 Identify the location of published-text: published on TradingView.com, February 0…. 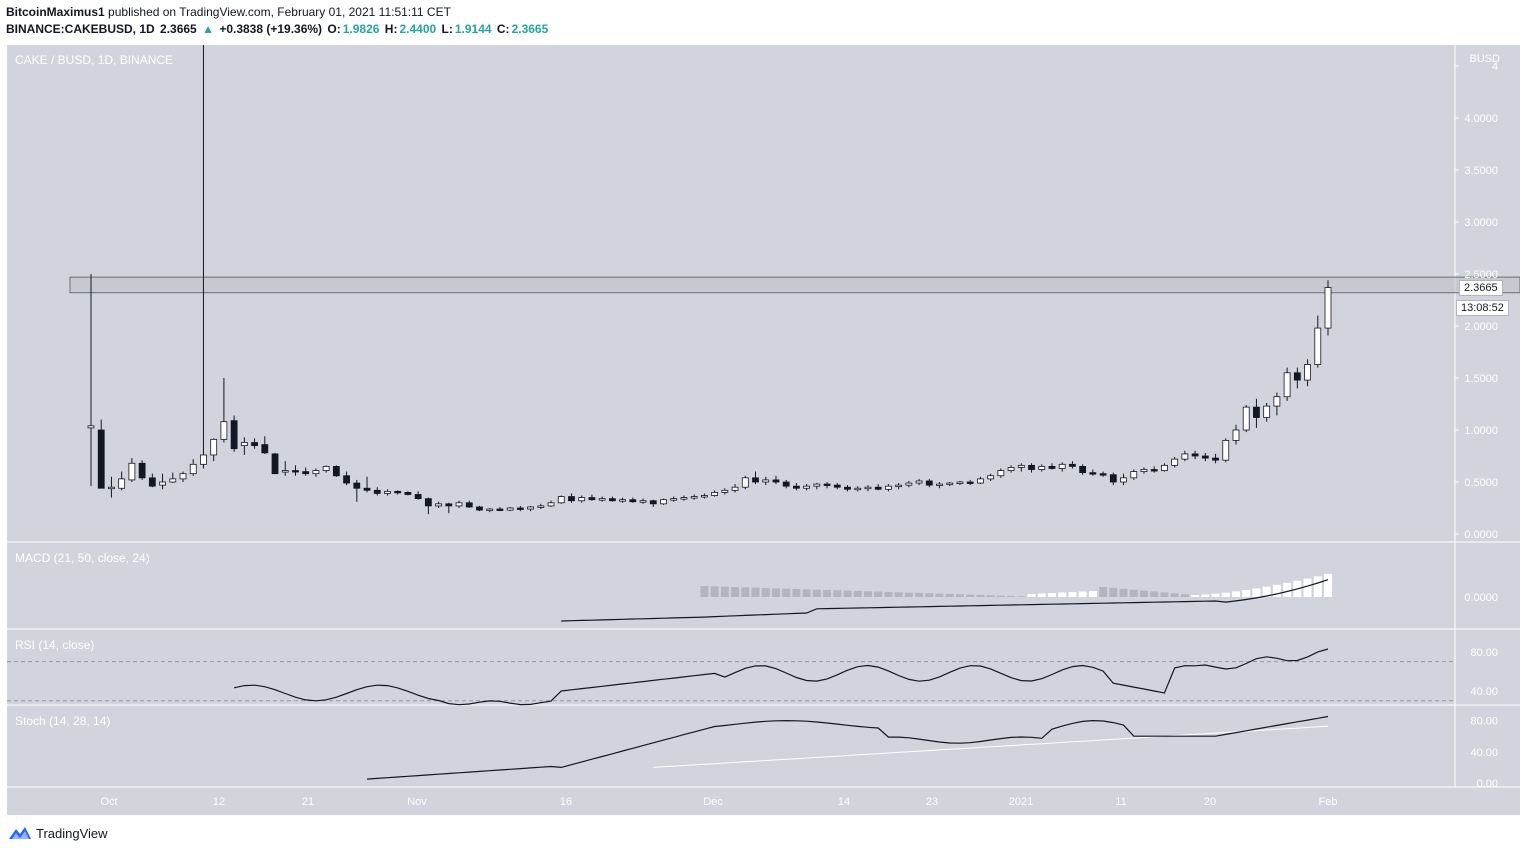
(279, 12).